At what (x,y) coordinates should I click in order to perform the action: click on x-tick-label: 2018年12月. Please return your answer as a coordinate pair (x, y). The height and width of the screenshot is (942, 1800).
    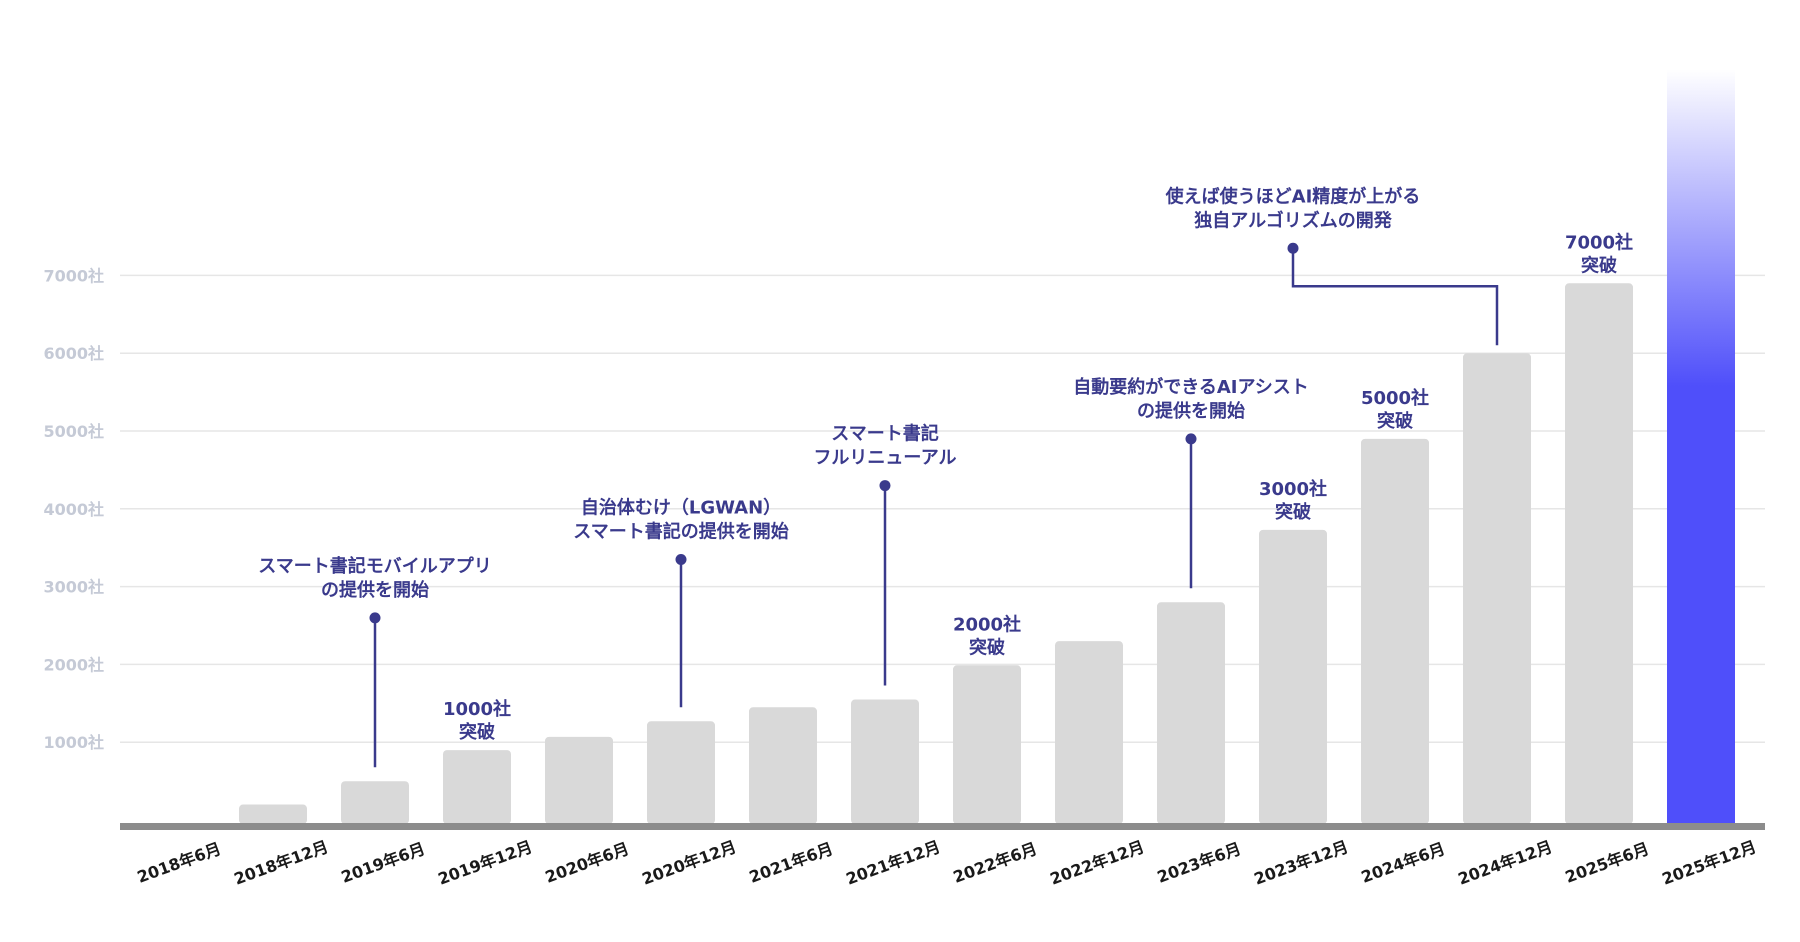
    Looking at the image, I should click on (280, 863).